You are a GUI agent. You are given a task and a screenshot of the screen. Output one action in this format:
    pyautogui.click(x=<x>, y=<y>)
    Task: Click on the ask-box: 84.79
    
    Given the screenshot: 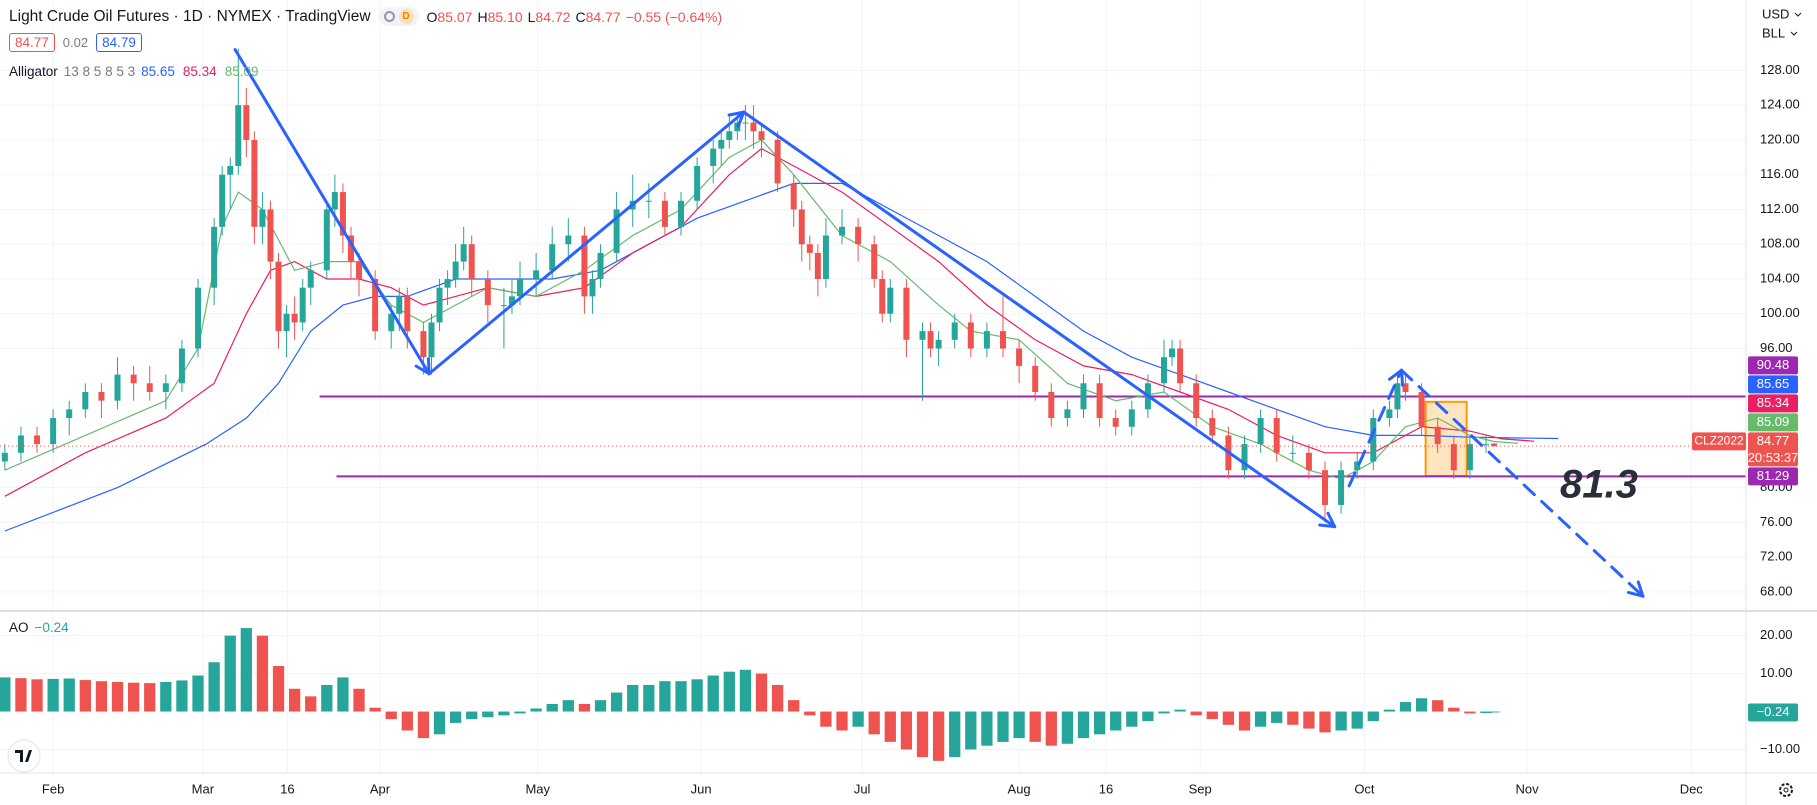 What is the action you would take?
    pyautogui.click(x=119, y=42)
    